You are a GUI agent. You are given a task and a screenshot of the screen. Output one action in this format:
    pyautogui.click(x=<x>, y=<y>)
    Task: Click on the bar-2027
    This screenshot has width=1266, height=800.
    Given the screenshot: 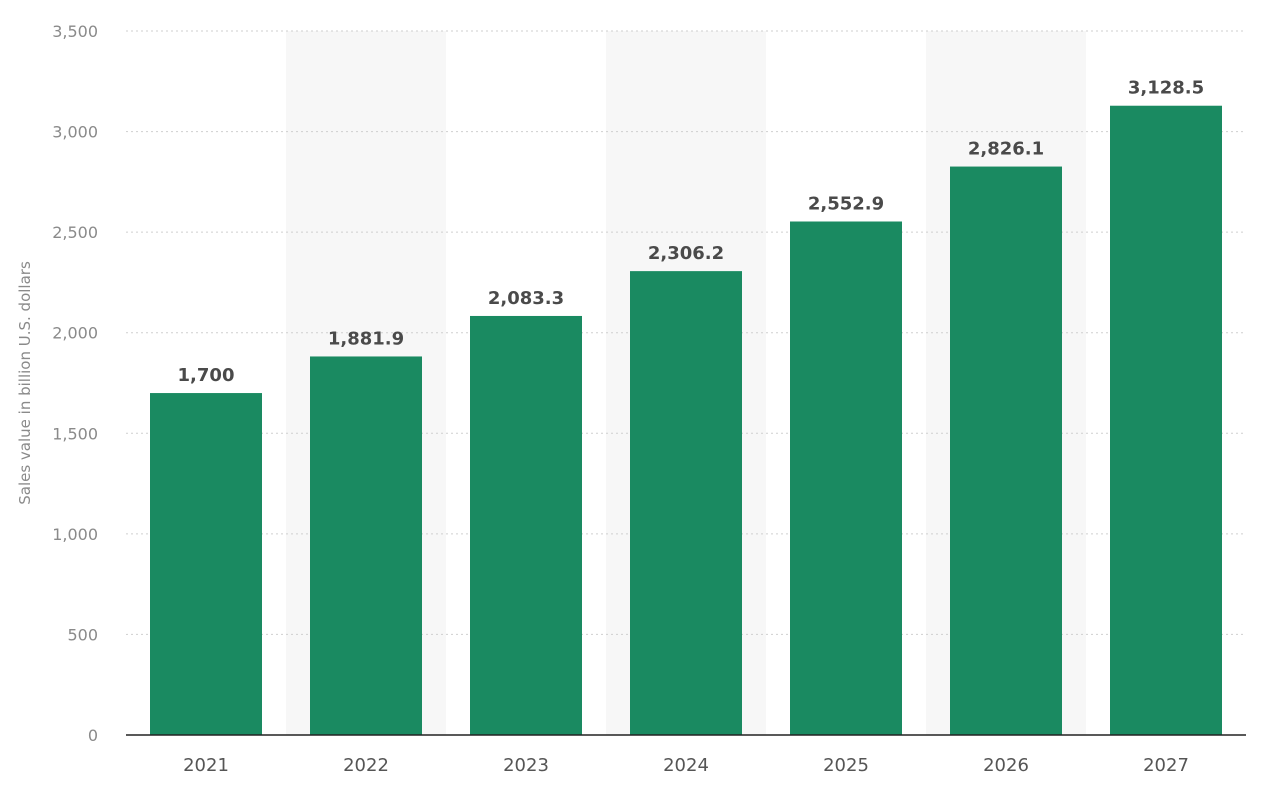 What is the action you would take?
    pyautogui.click(x=1166, y=420)
    